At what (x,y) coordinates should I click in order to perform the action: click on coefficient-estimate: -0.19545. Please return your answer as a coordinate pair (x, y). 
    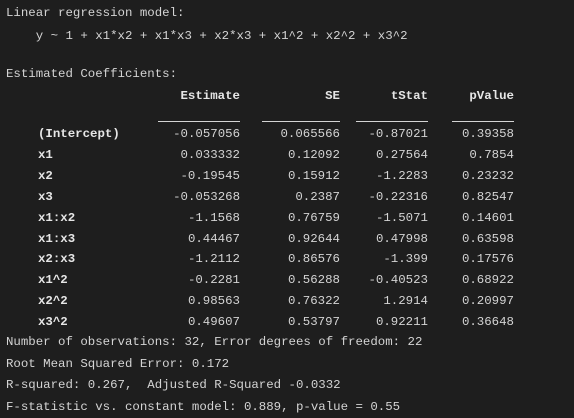
    Looking at the image, I should click on (210, 175).